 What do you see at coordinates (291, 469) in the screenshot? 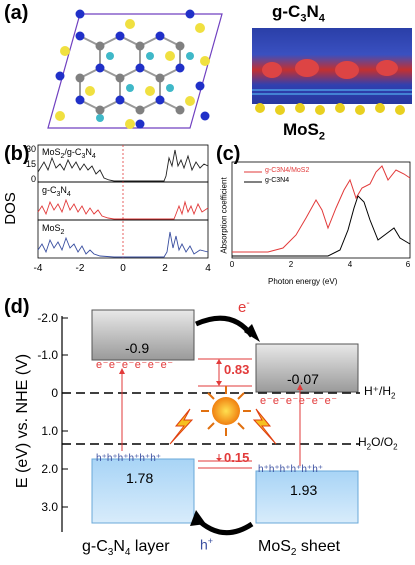
I see `mos2-holes: h⁺h⁺h⁺h⁺h⁺h⁺` at bounding box center [291, 469].